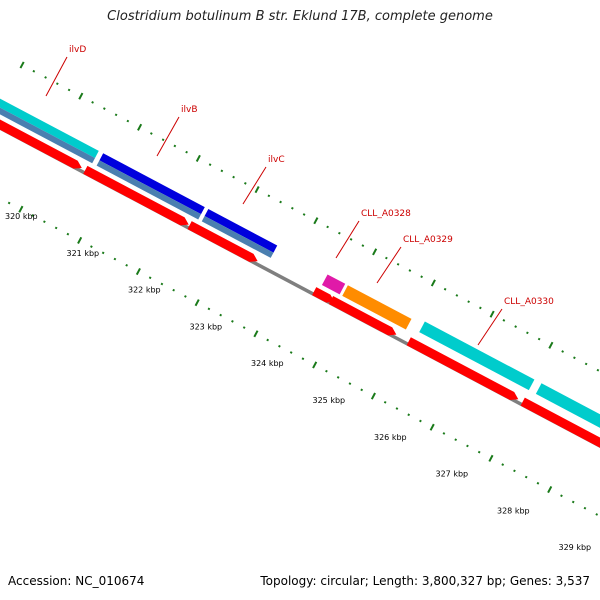 The image size is (600, 600). What do you see at coordinates (329, 400) in the screenshot?
I see `kbp-label: 325 kbp` at bounding box center [329, 400].